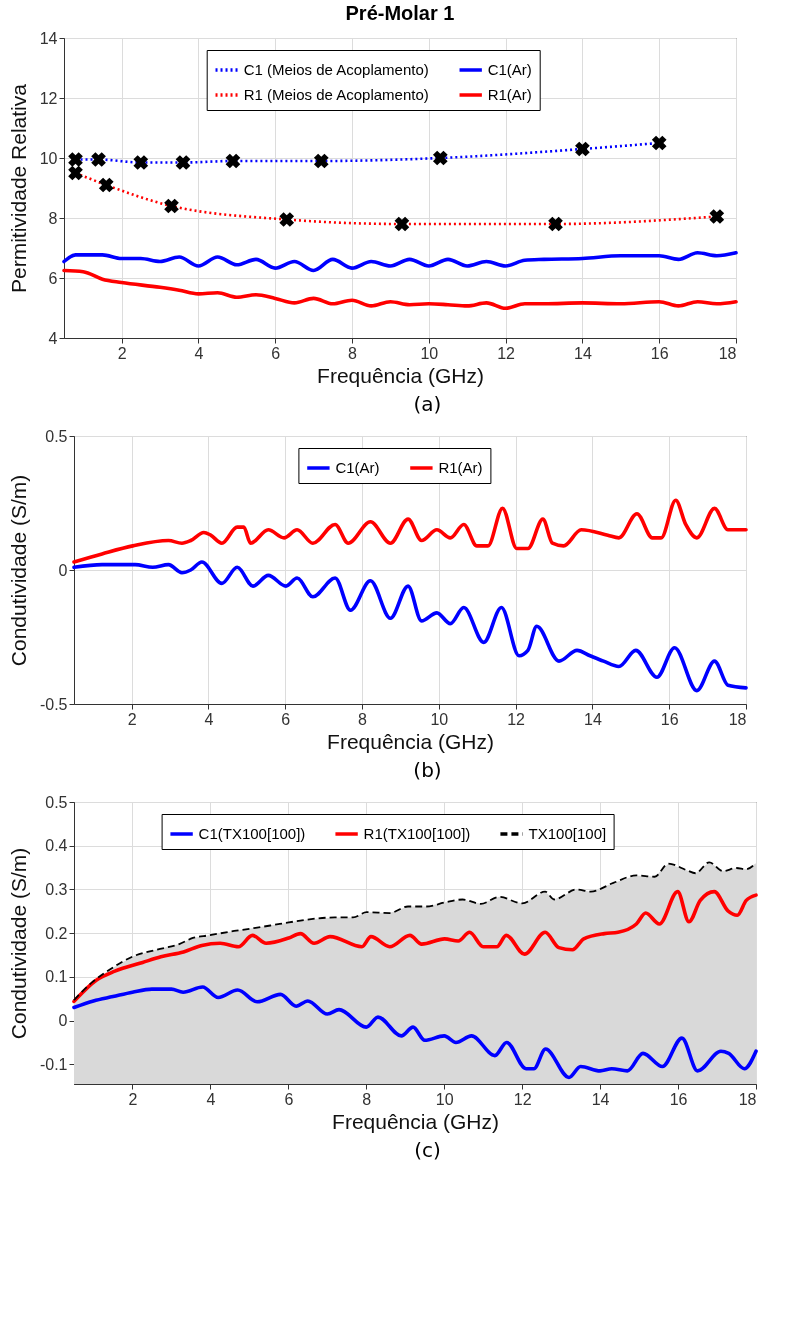  I want to click on y-tick-label: 4, so click(53, 338).